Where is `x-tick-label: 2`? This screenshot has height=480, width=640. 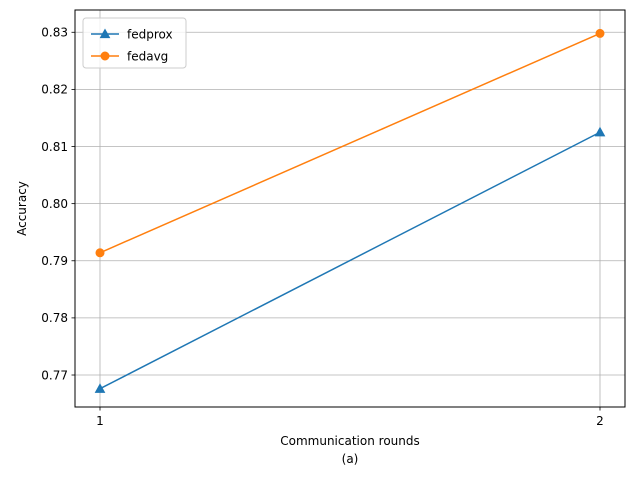 x-tick-label: 2 is located at coordinates (600, 421).